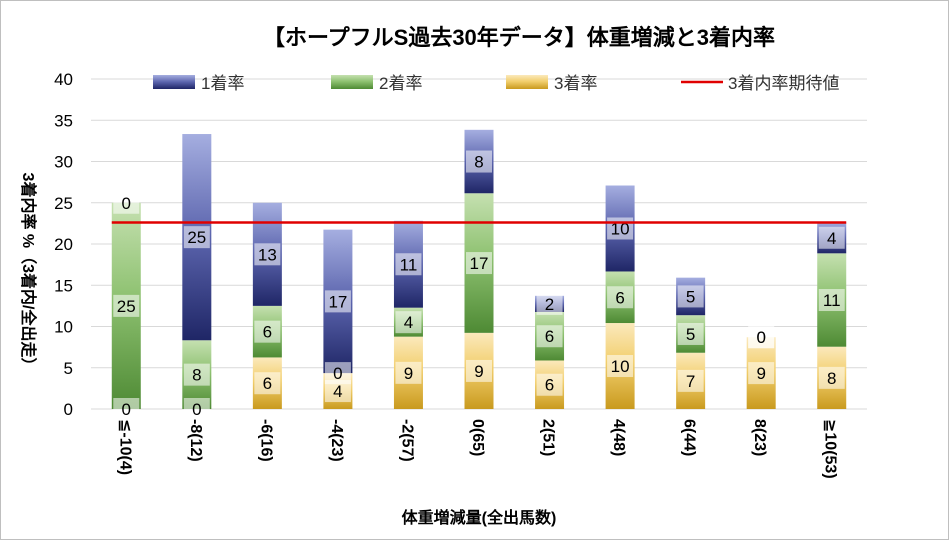 The width and height of the screenshot is (949, 540). I want to click on y-tick-label: 10, so click(63, 327).